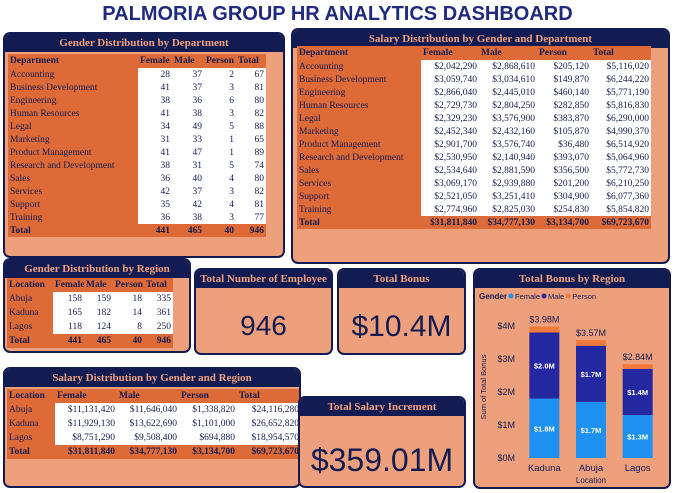  I want to click on table-cell: $2,881,590, so click(508, 170).